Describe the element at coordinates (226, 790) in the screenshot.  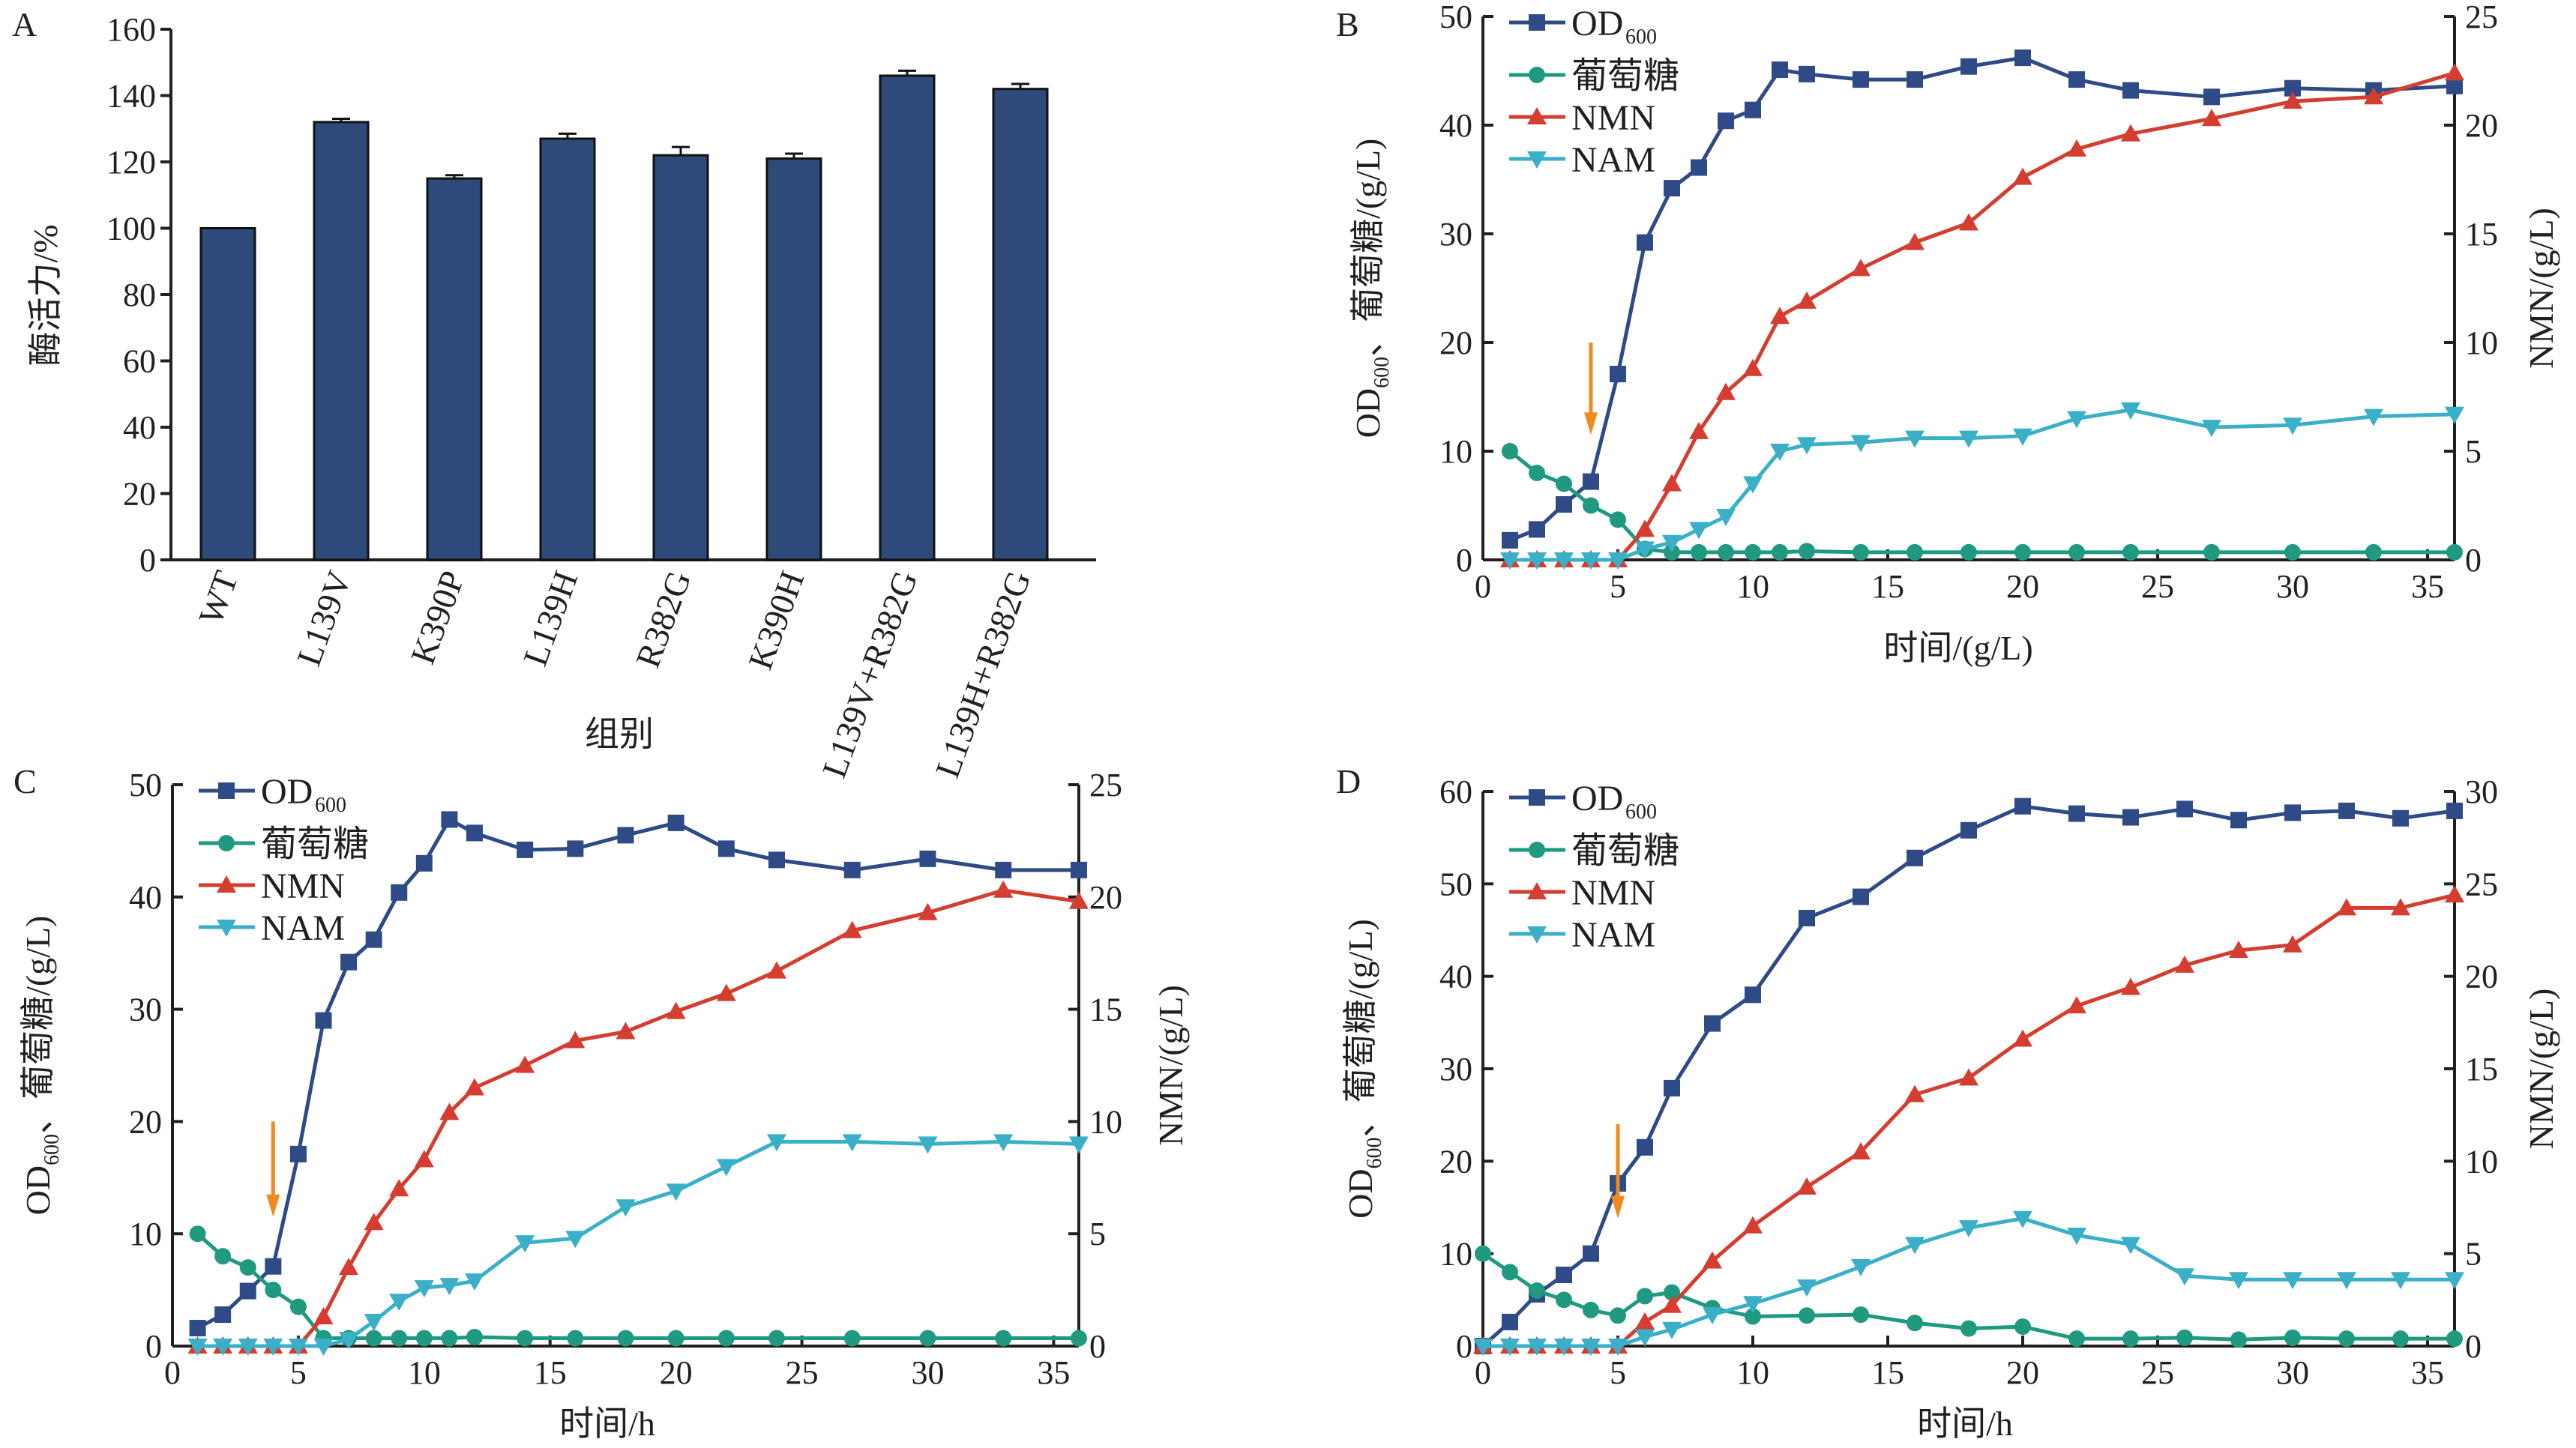
I see `legend-marker-OD600` at that location.